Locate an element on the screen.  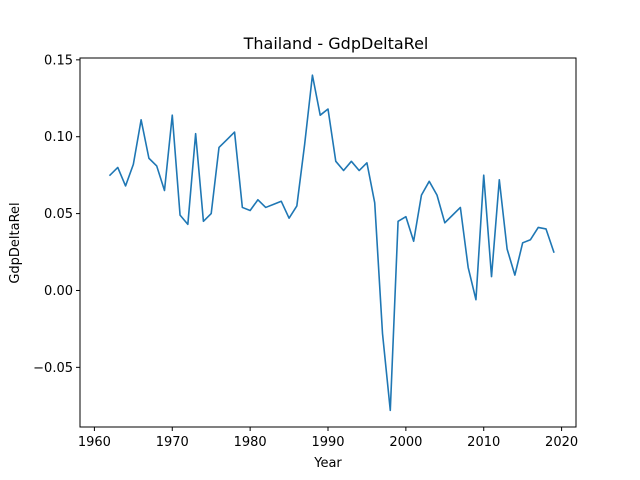
x-tick-label: 2020 is located at coordinates (561, 442).